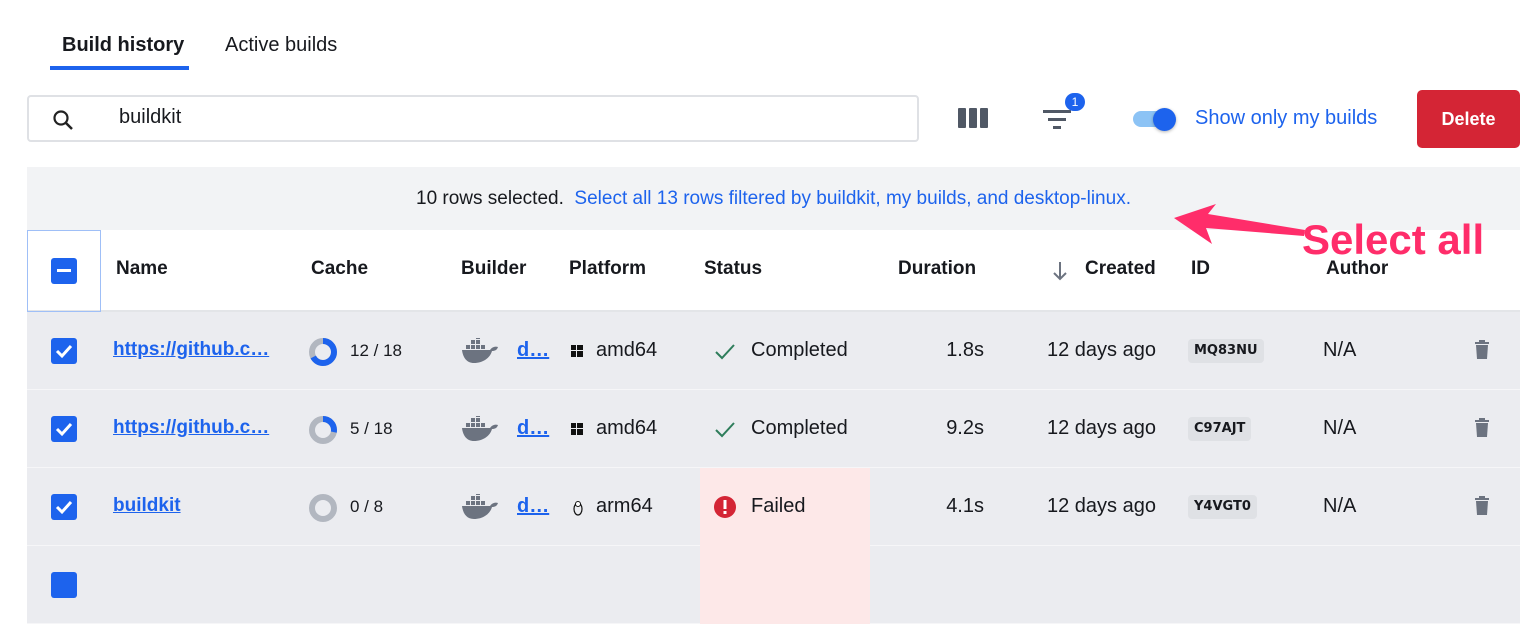  Describe the element at coordinates (1200, 268) in the screenshot. I see `col-id: ID` at that location.